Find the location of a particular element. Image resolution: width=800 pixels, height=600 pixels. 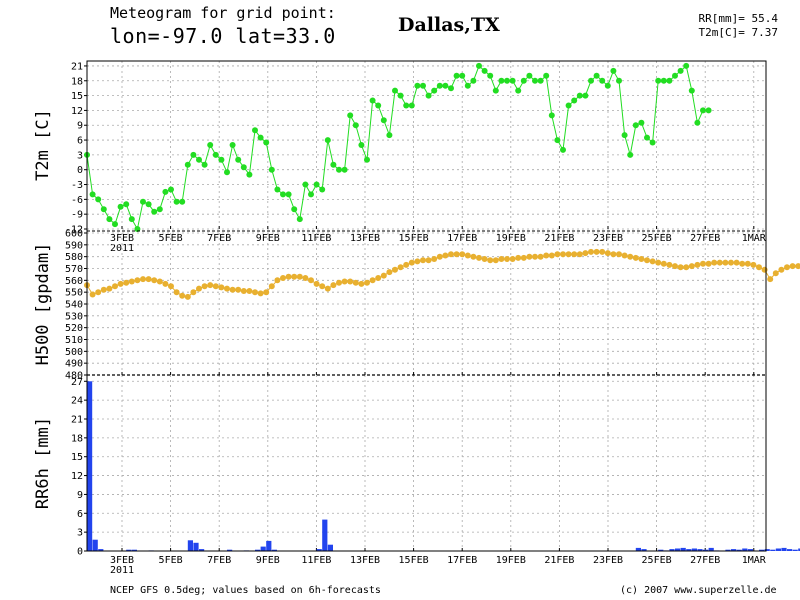

ytick-label: 570 is located at coordinates (74, 269).